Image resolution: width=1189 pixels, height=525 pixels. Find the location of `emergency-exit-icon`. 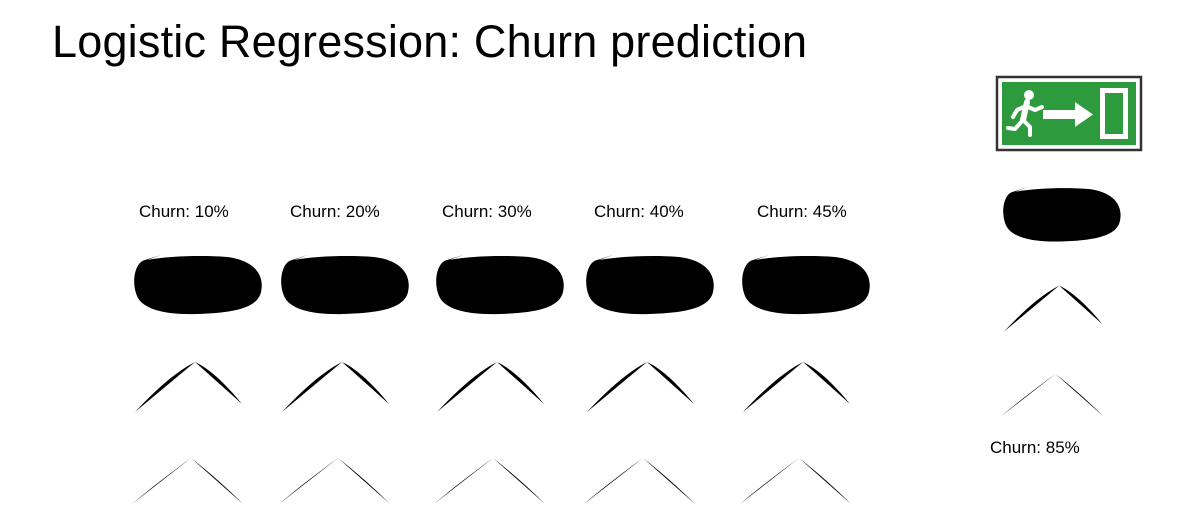

emergency-exit-icon is located at coordinates (1069, 113).